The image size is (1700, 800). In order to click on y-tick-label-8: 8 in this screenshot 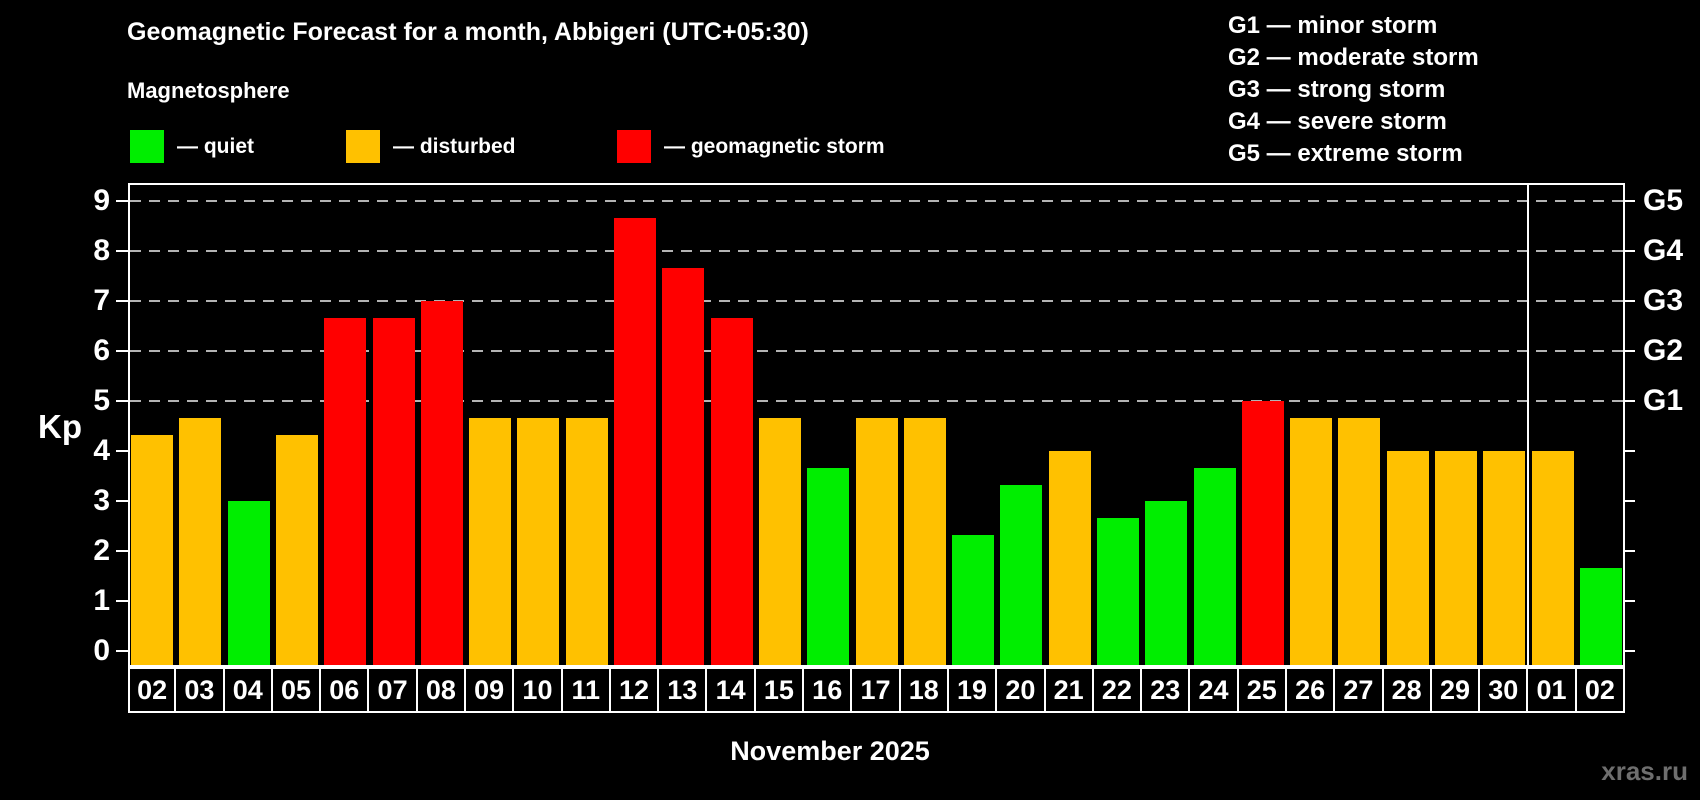, I will do `click(101, 250)`.